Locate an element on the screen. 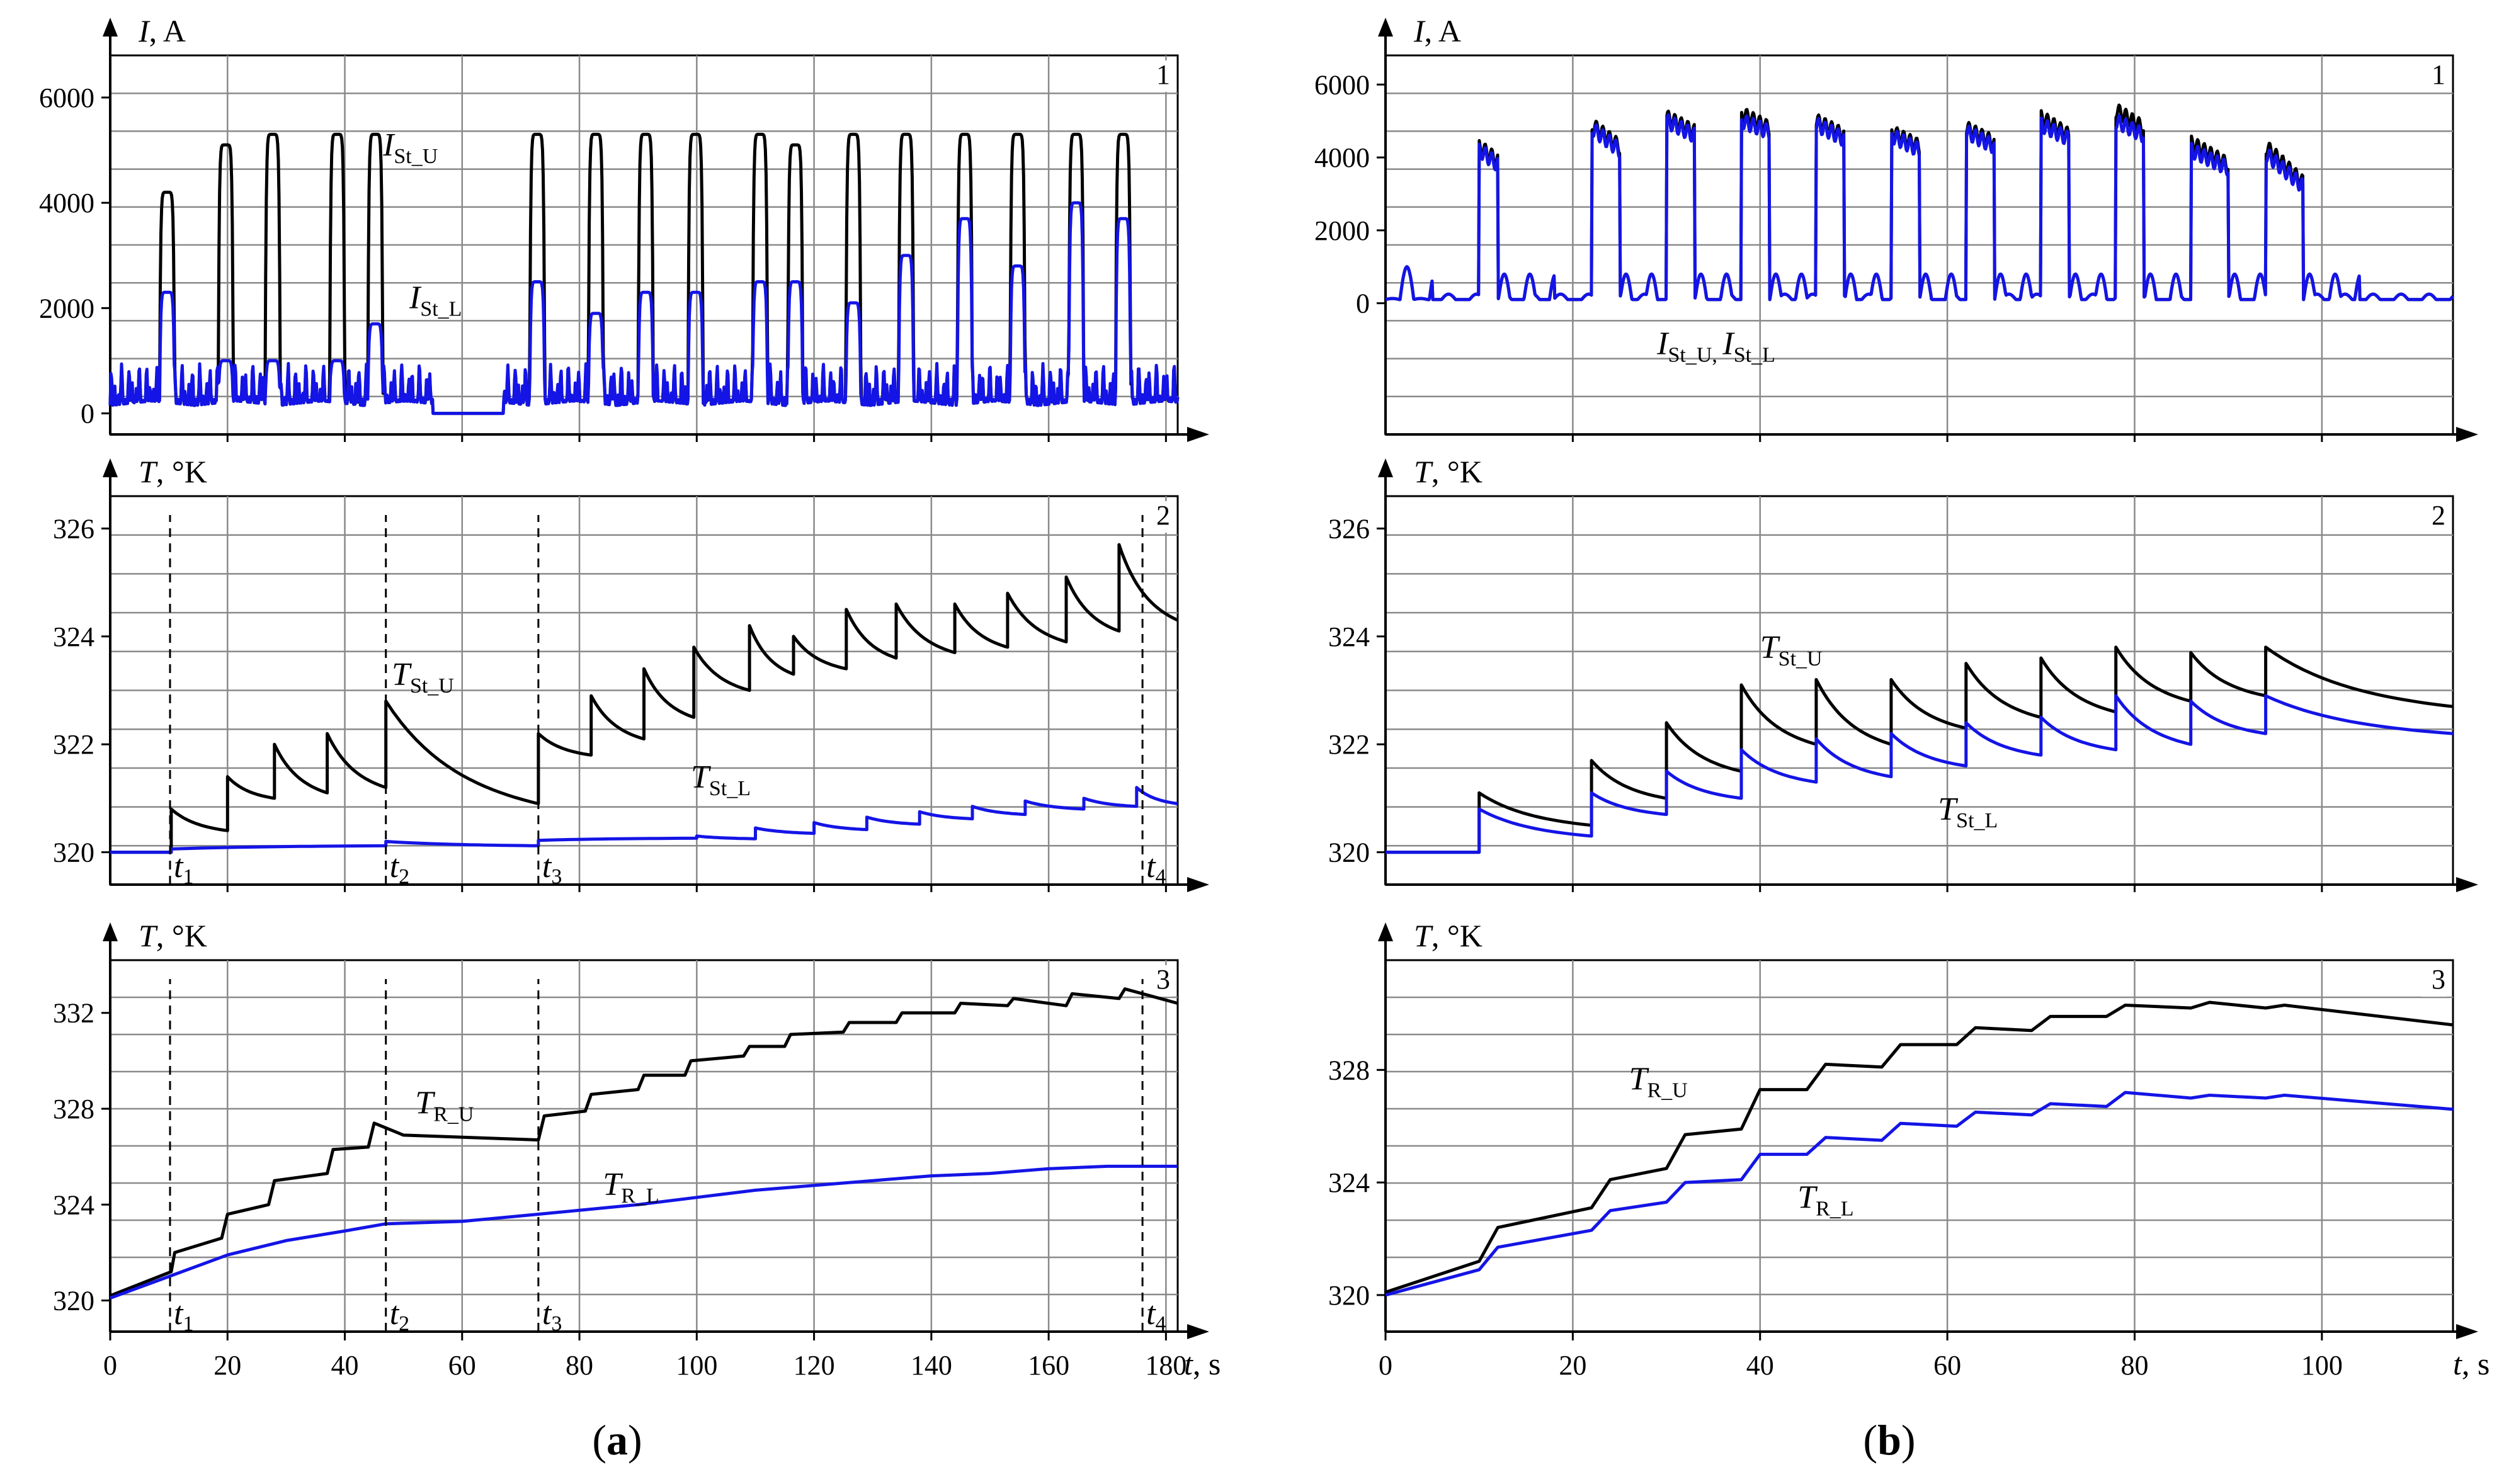 Image resolution: width=2504 pixels, height=1484 pixels. panel-b1: I, A 0 2000 4000 6000 1 ISt_U, ISt_L is located at coordinates (1896, 227).